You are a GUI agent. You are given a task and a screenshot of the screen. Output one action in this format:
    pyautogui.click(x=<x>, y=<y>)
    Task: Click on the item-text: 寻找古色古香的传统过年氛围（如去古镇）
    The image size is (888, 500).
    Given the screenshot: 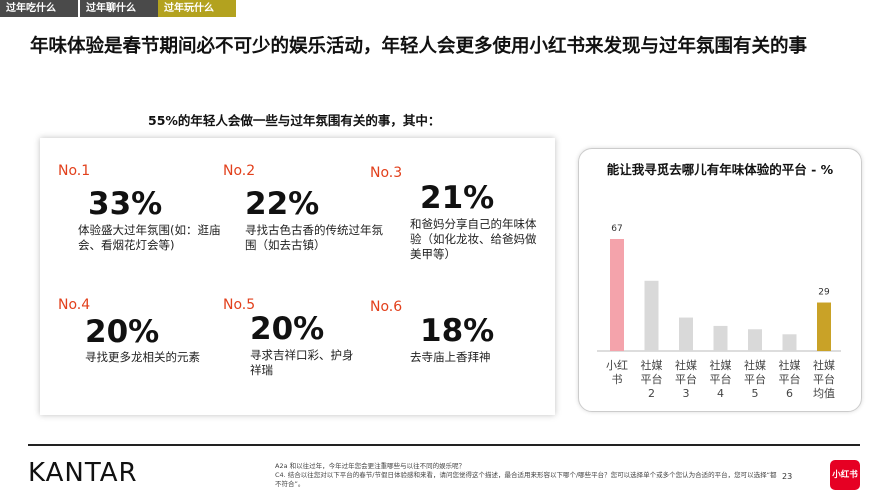 What is the action you would take?
    pyautogui.click(x=314, y=237)
    